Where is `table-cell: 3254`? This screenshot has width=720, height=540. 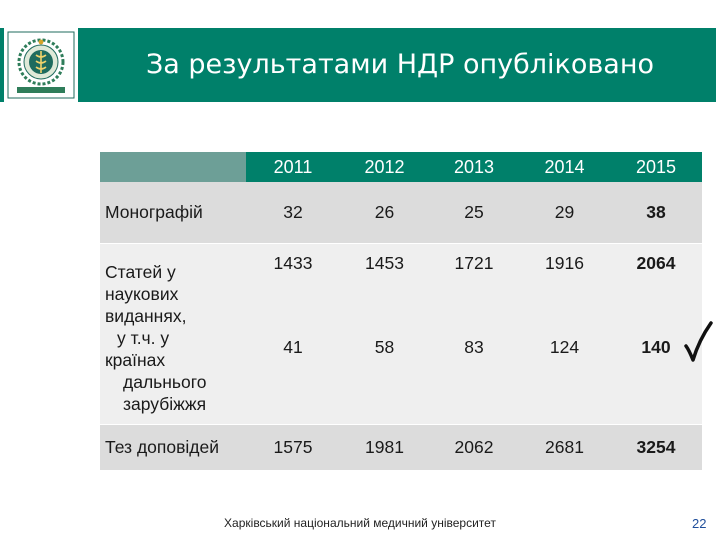
table-cell: 3254 is located at coordinates (656, 447).